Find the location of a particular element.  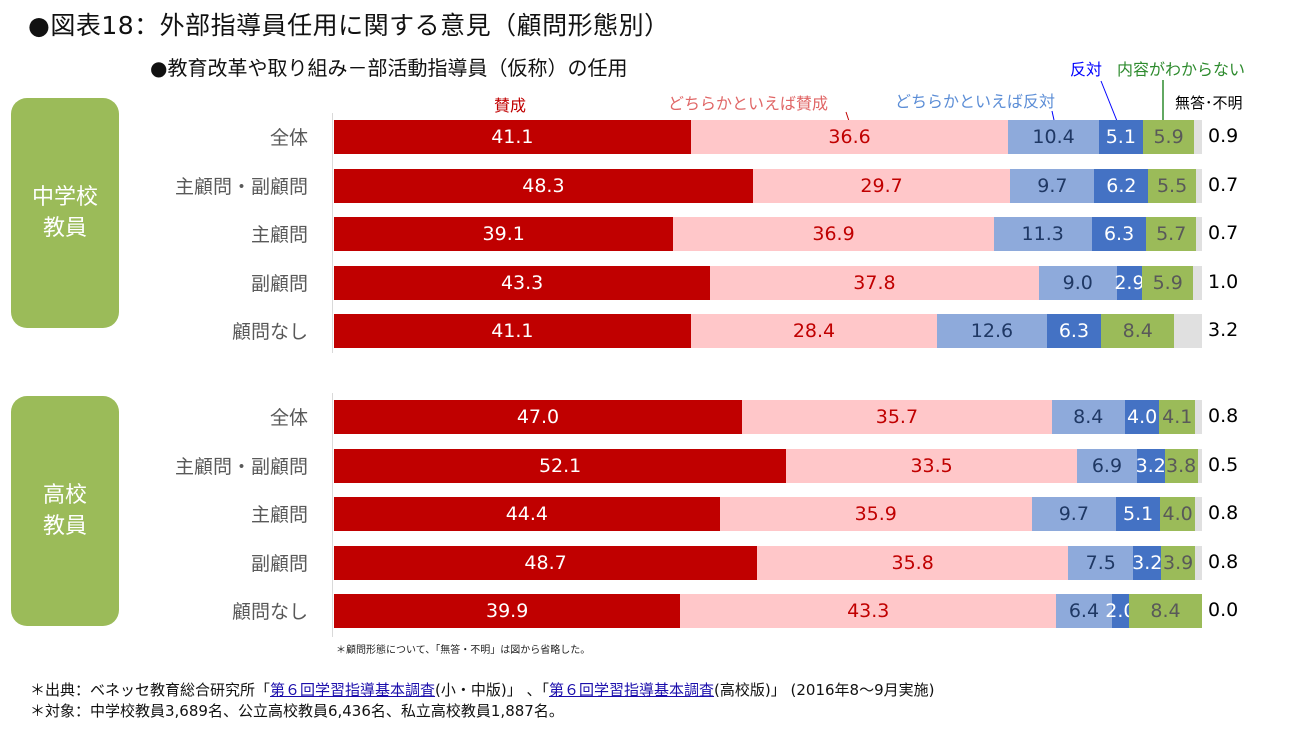

bar-segment-somewhat-agree: 37.8 is located at coordinates (874, 282).